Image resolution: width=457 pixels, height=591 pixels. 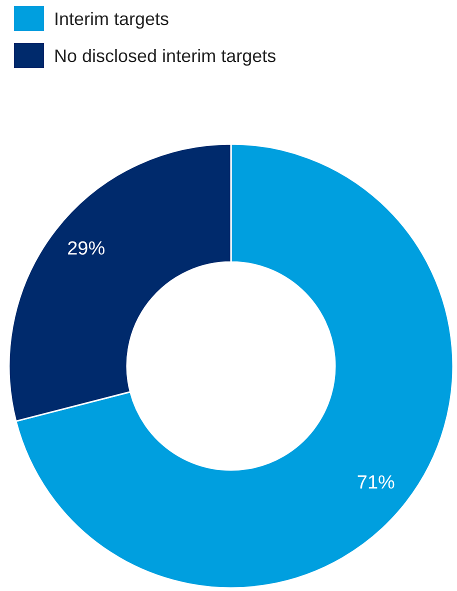 What do you see at coordinates (165, 56) in the screenshot?
I see `legend-label: No disclosed interim targets` at bounding box center [165, 56].